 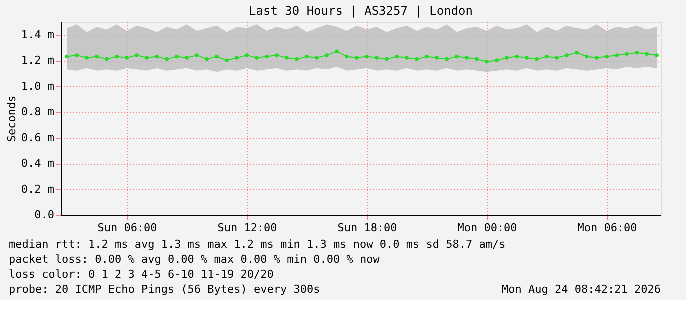 What do you see at coordinates (44, 215) in the screenshot?
I see `y-tick-label: 0.0` at bounding box center [44, 215].